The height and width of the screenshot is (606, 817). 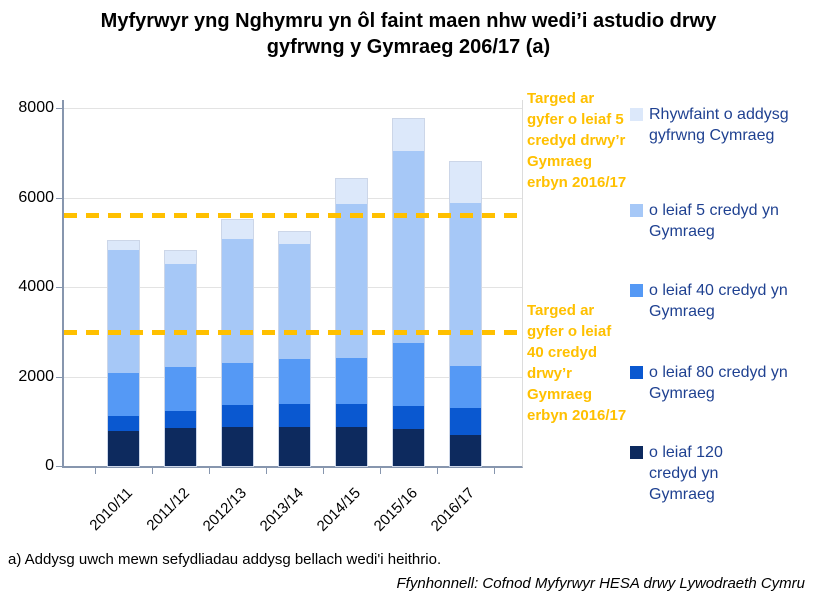 I want to click on bar-2010/11, so click(x=123, y=353).